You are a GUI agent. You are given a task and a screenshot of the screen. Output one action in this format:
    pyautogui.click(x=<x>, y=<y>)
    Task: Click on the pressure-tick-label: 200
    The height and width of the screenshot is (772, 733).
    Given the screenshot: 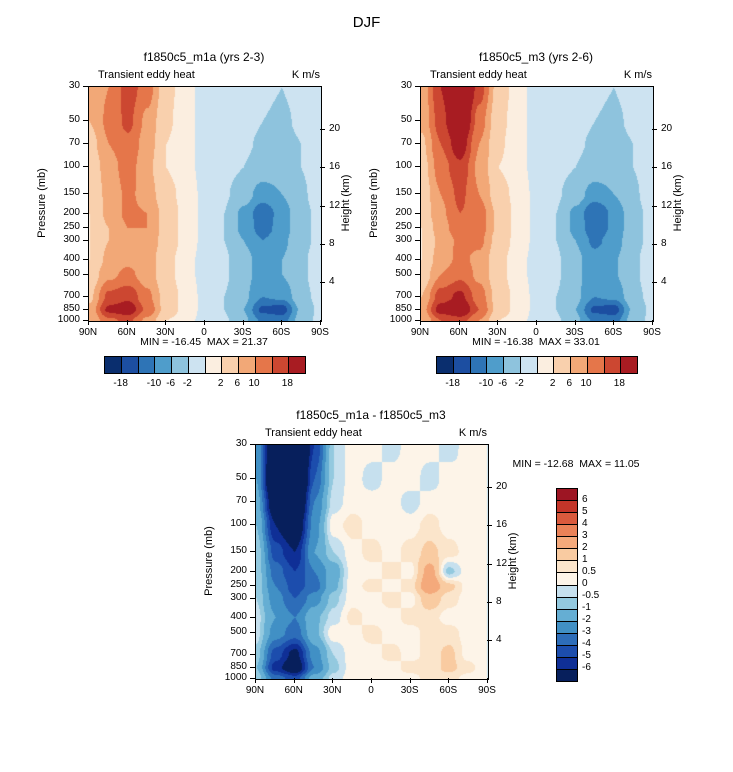 What is the action you would take?
    pyautogui.click(x=71, y=212)
    